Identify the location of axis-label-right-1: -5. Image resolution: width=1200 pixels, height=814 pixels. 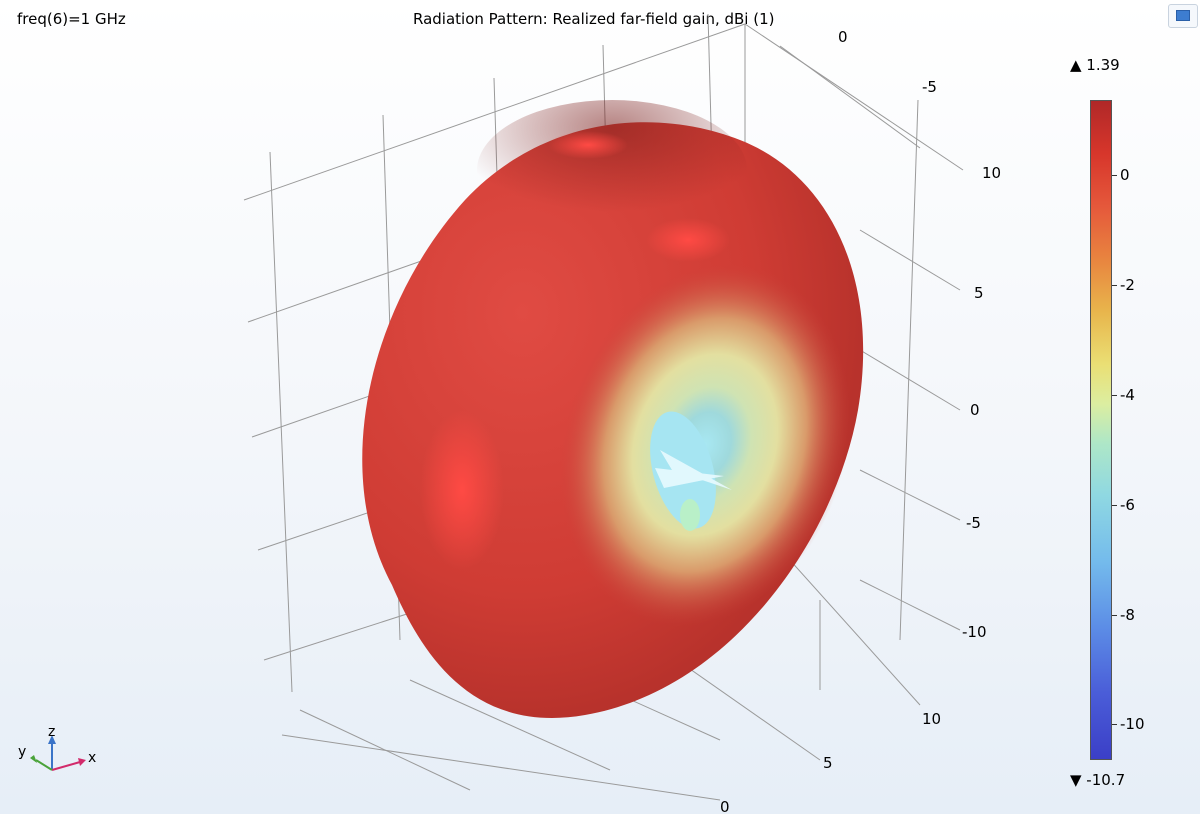
(929, 87).